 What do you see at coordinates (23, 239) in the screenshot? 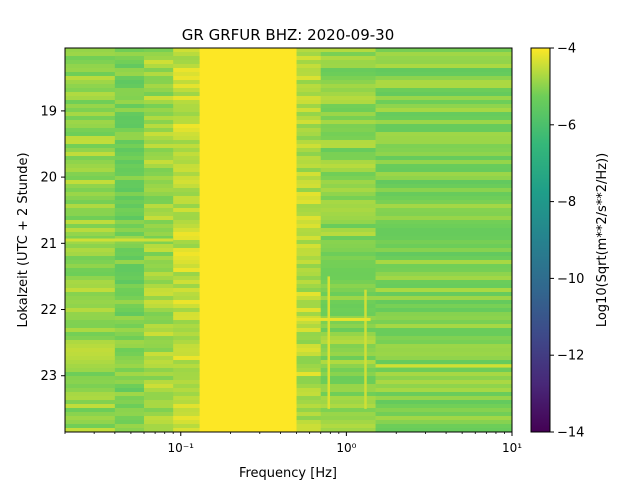
I see `y-axis-label: Lokalzeit (UTC + 2 Stunde)` at bounding box center [23, 239].